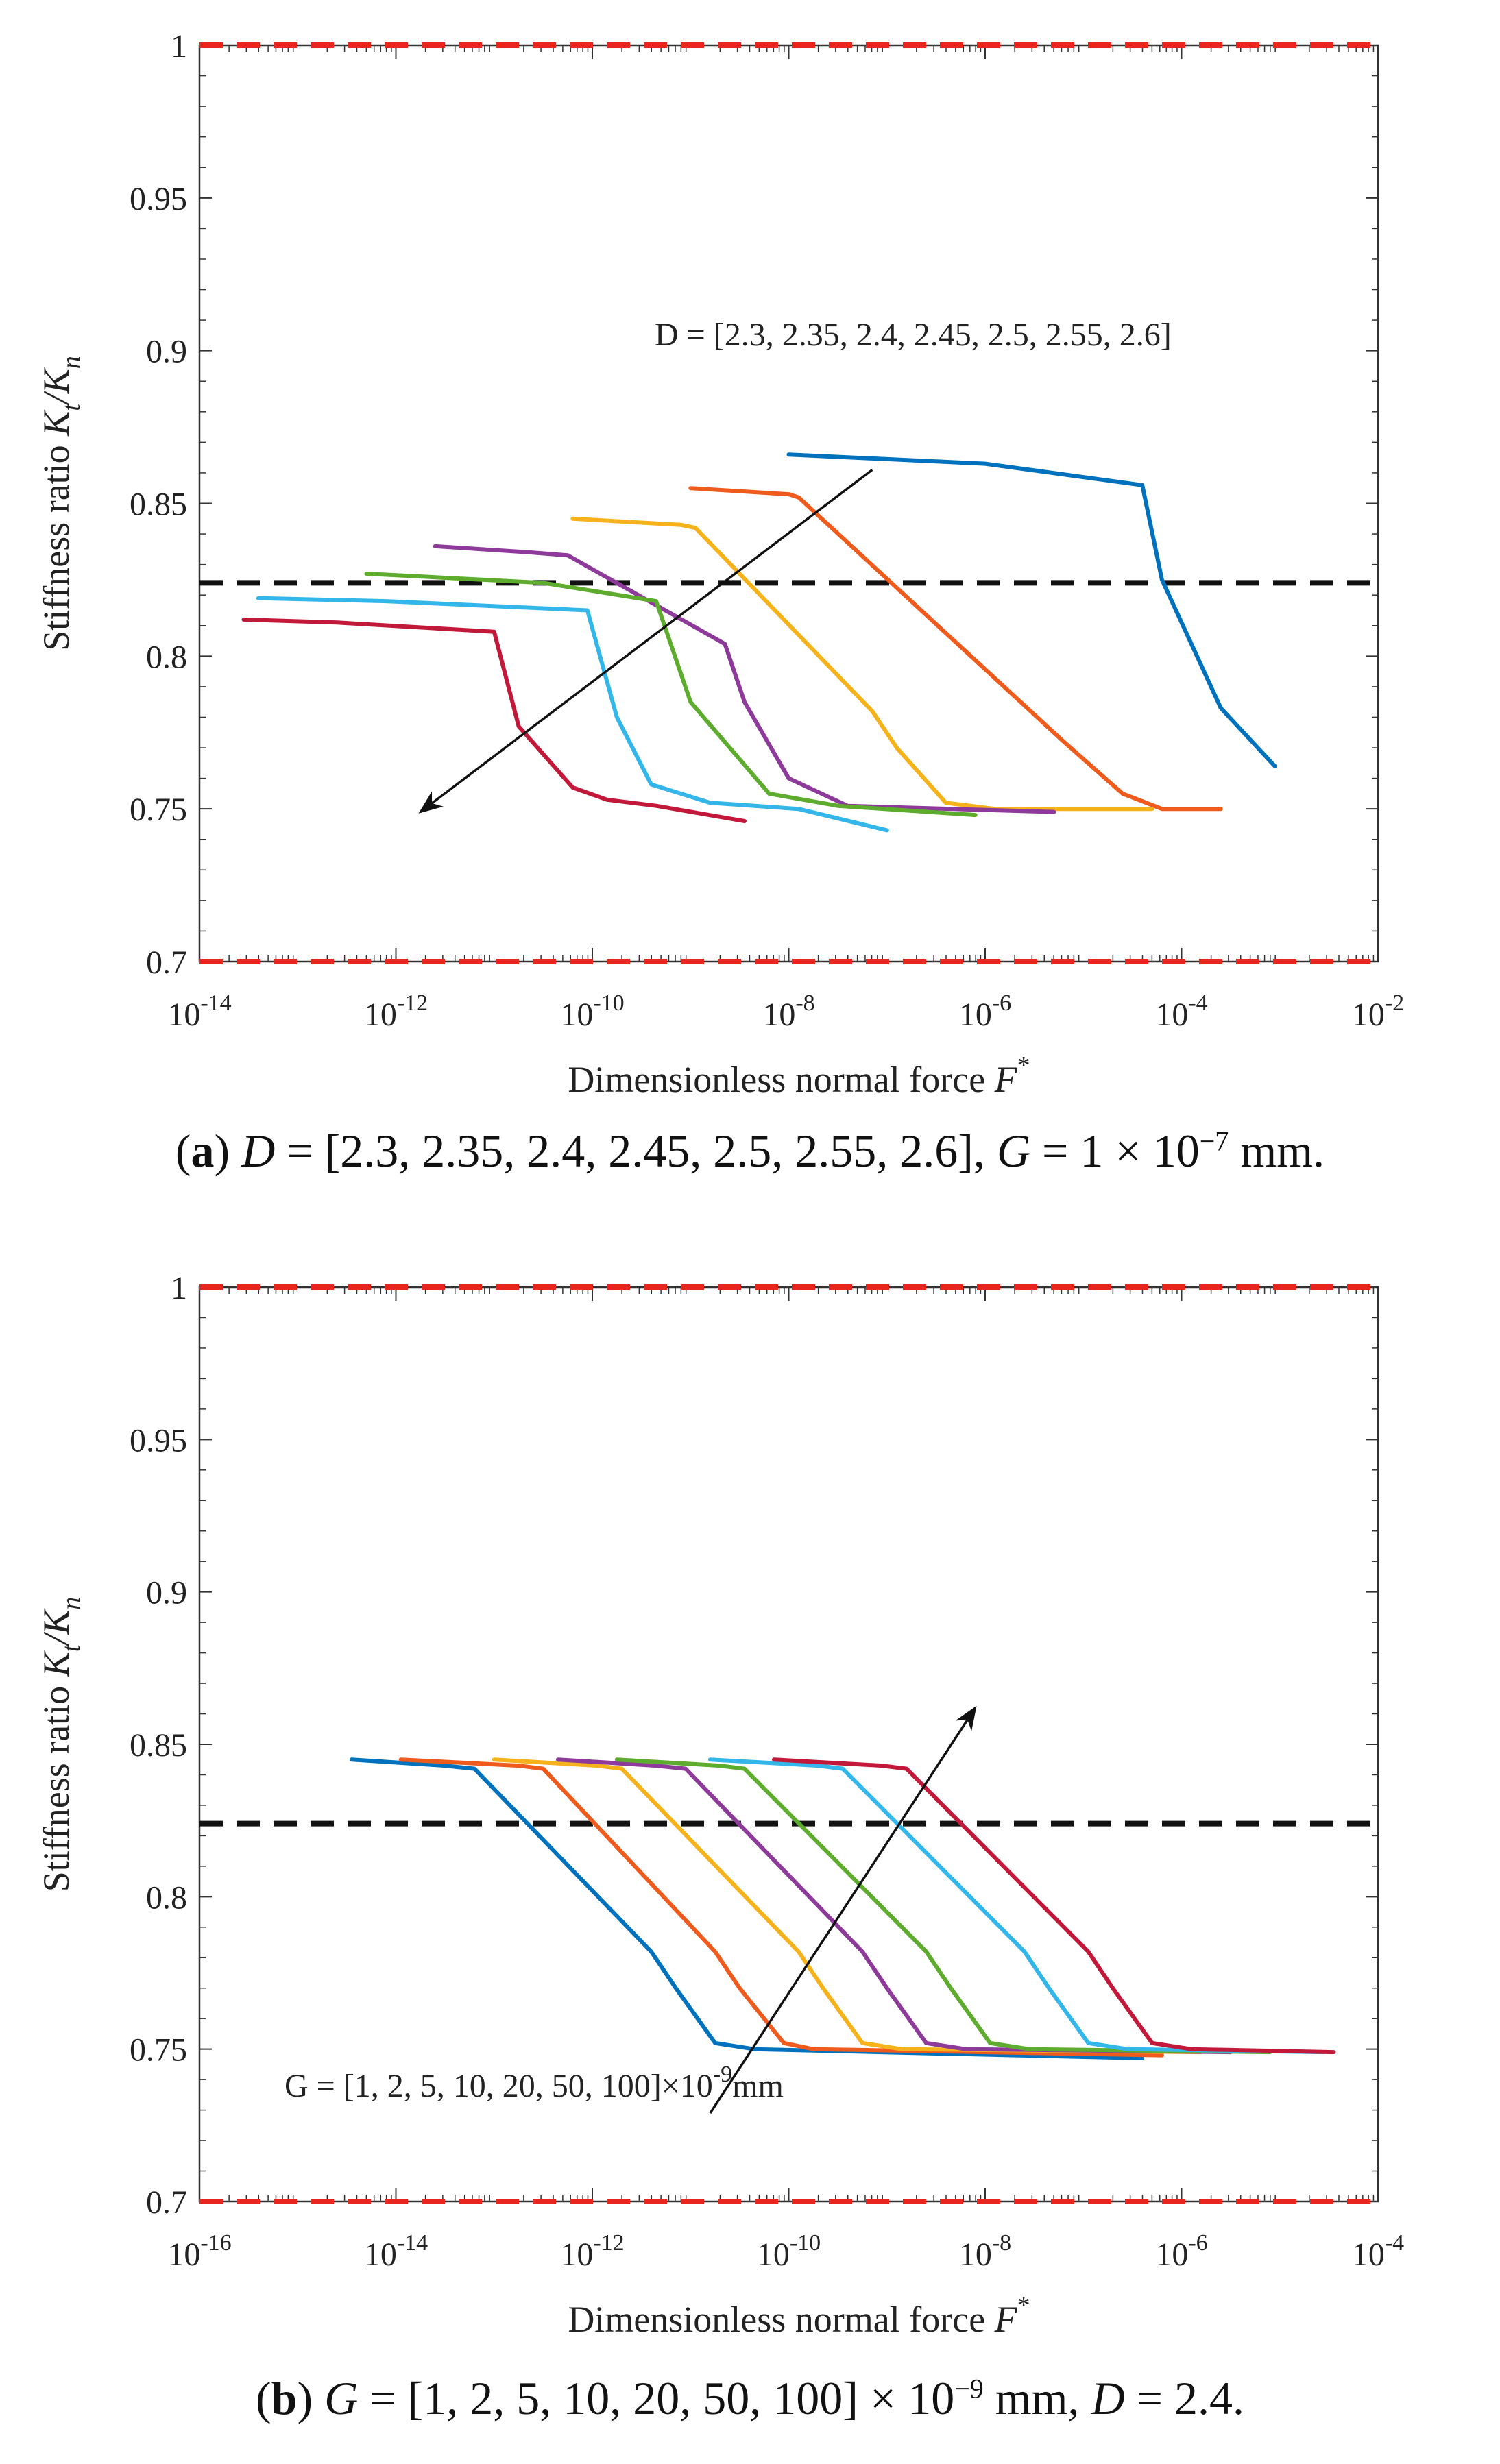 Image resolution: width=1500 pixels, height=2464 pixels. What do you see at coordinates (789, 2251) in the screenshot?
I see `panel-b-x-tick-label: 10⁻¹⁰` at bounding box center [789, 2251].